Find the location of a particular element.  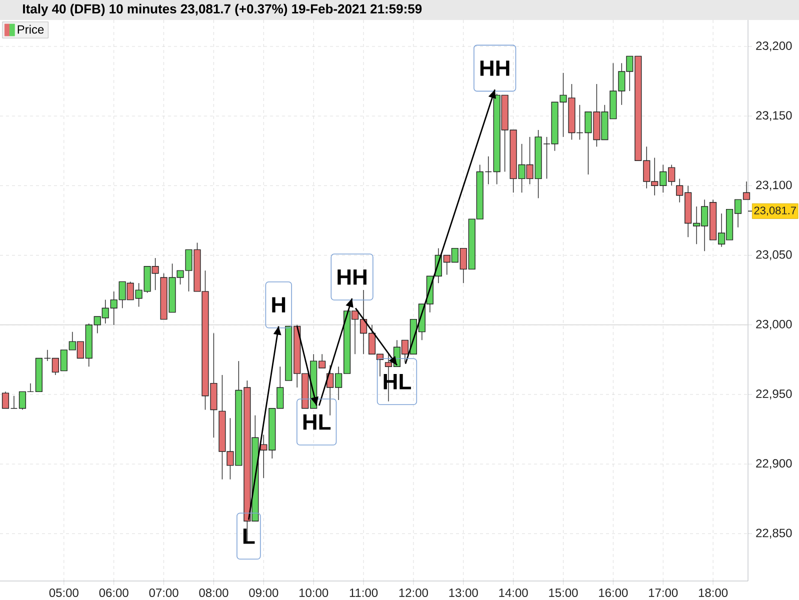

y-tick-label: 23,050 is located at coordinates (774, 255).